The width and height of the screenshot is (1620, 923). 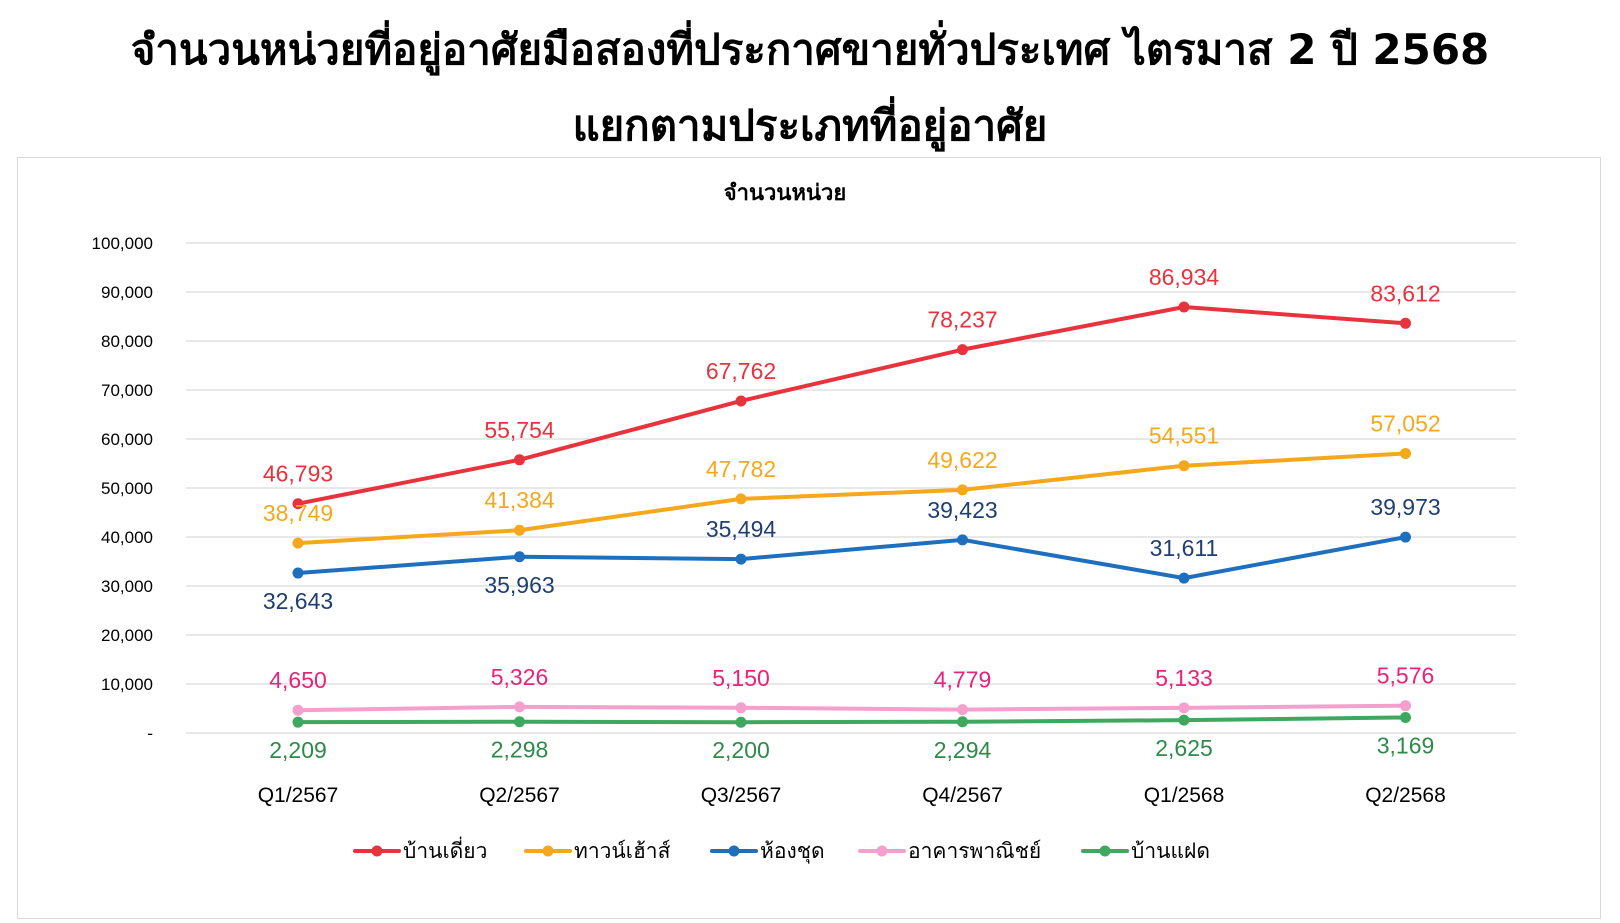 What do you see at coordinates (1184, 548) in the screenshot?
I see `data-label: 31,611` at bounding box center [1184, 548].